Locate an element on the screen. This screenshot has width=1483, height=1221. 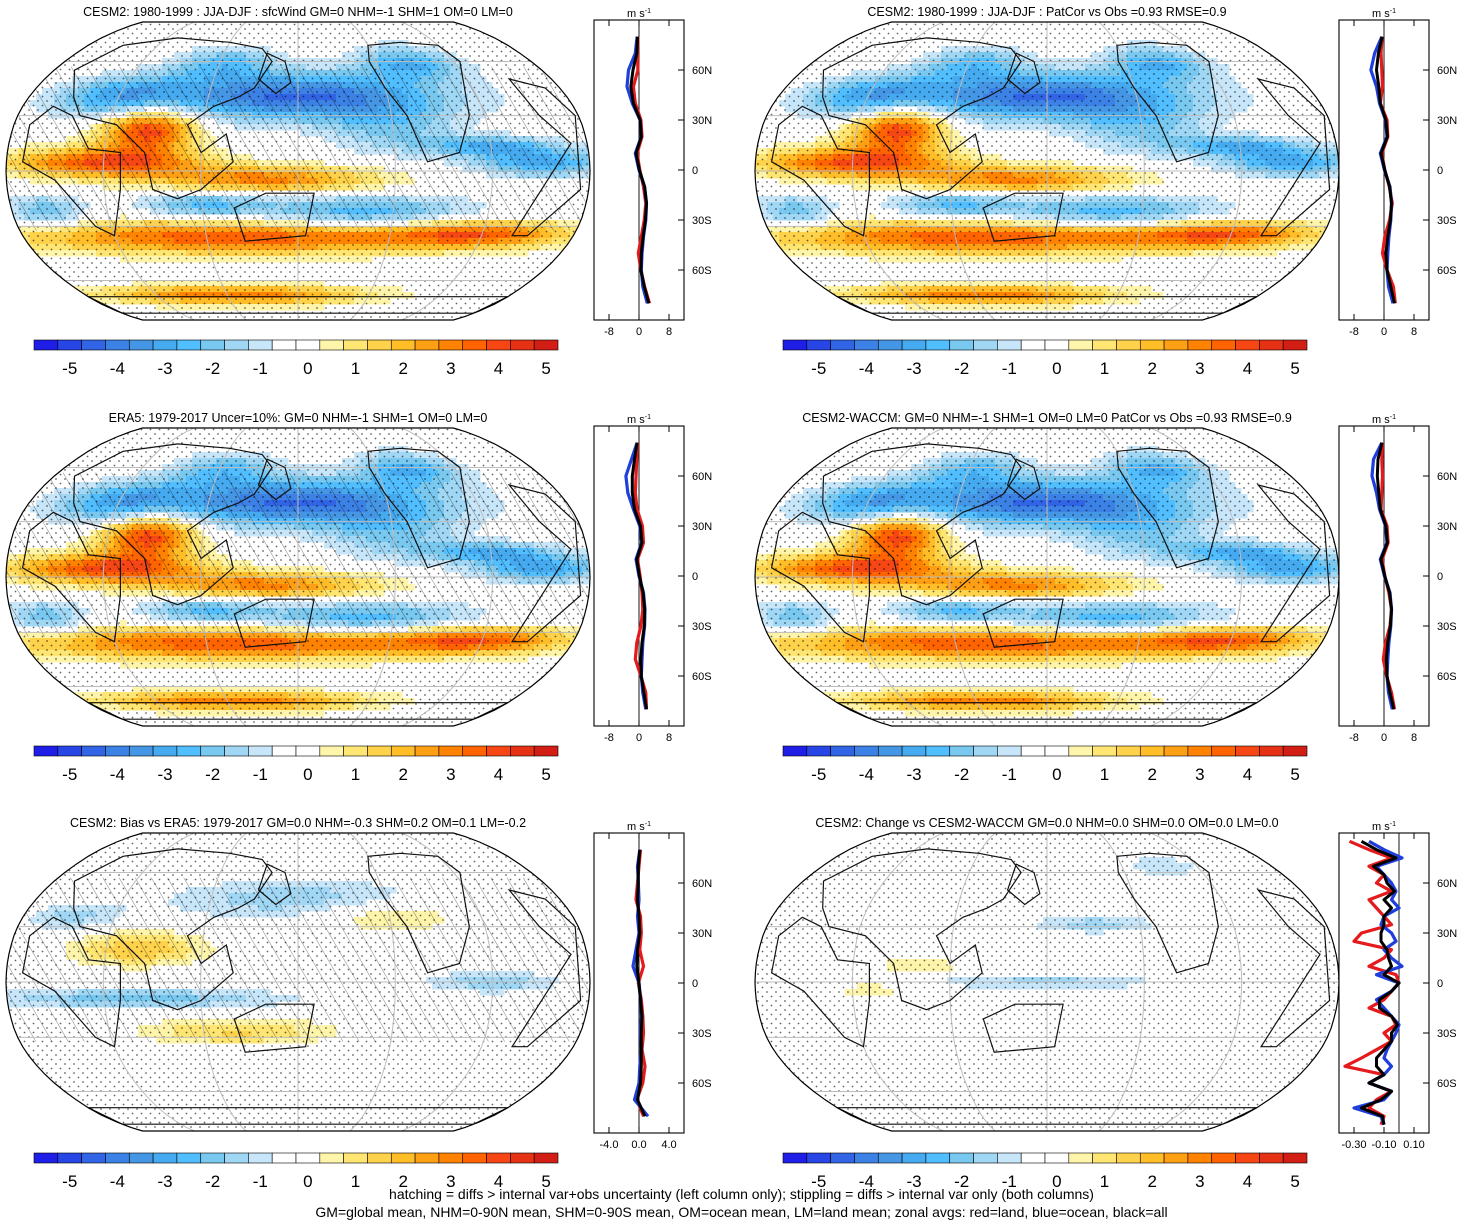
profile-y-tick-label: 0 is located at coordinates (695, 171).